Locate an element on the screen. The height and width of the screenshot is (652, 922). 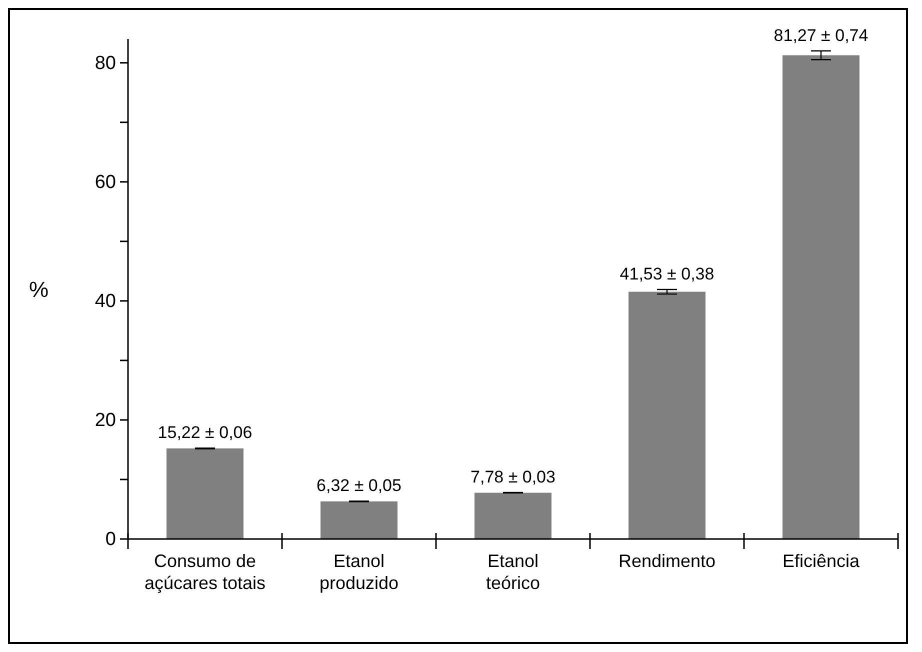
data-label: 15,22 ± 0,06 is located at coordinates (205, 432).